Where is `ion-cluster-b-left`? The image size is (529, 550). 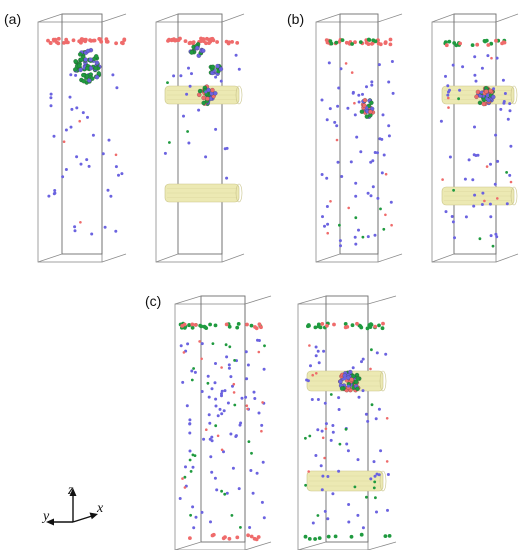 ion-cluster-b-left is located at coordinates (362, 111).